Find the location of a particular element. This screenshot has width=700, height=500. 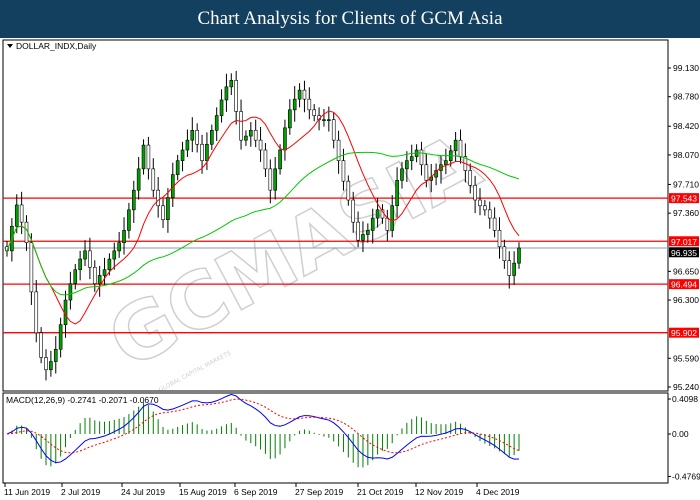

y-tick-label: 96.650 is located at coordinates (686, 271).